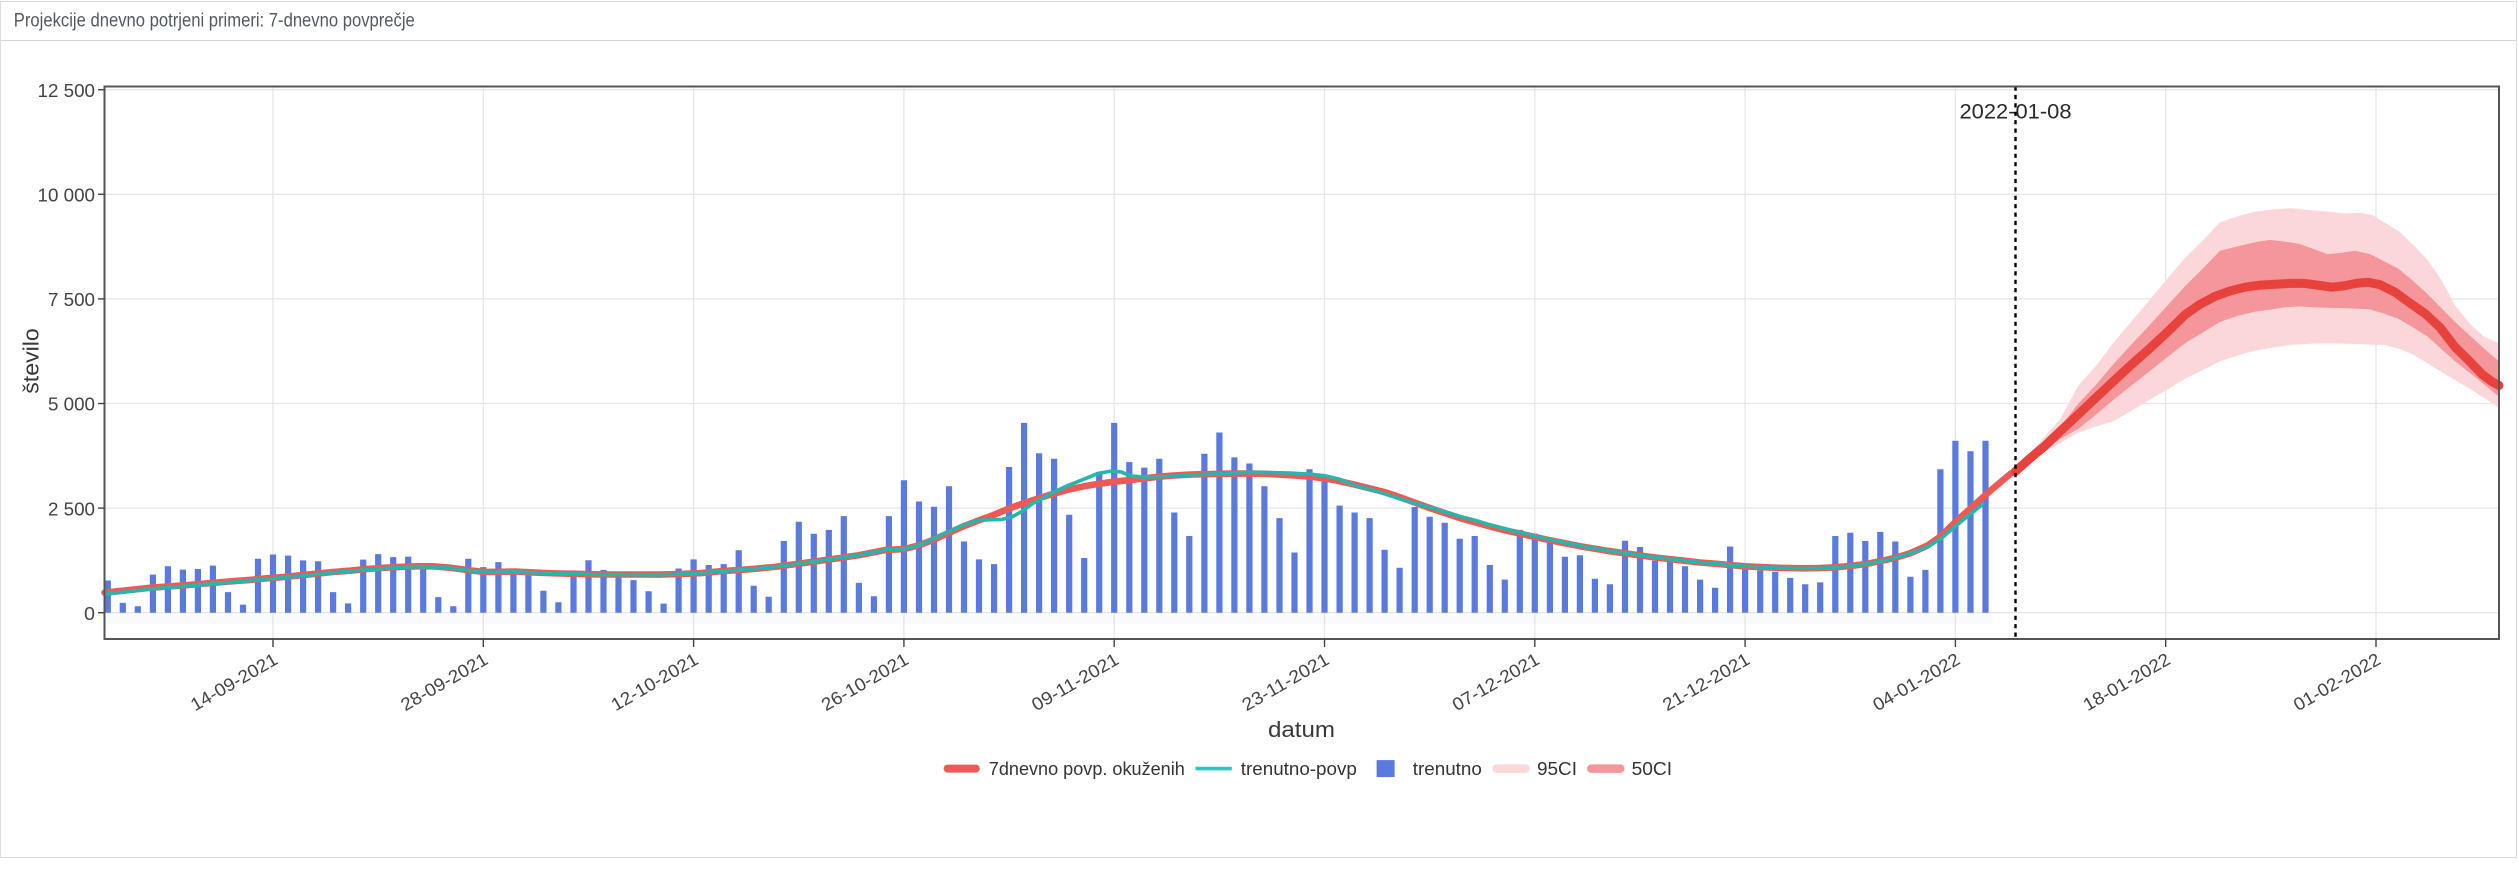 This screenshot has width=2519, height=876. What do you see at coordinates (67, 196) in the screenshot?
I see `svg-text: 10 000` at bounding box center [67, 196].